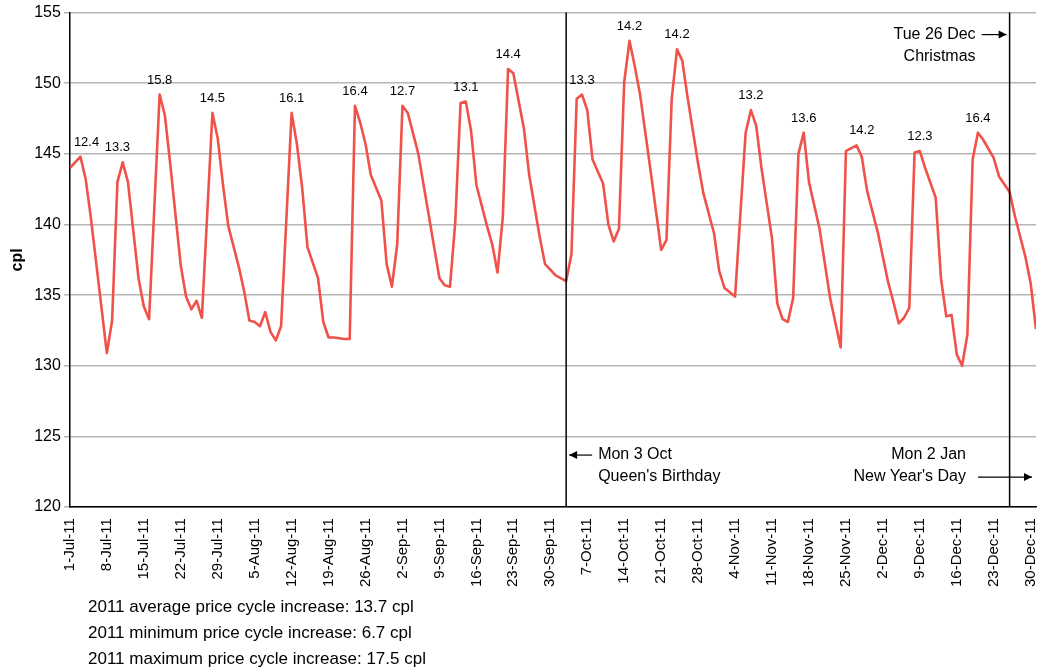  Describe the element at coordinates (804, 117) in the screenshot. I see `annotation: 13.6` at that location.